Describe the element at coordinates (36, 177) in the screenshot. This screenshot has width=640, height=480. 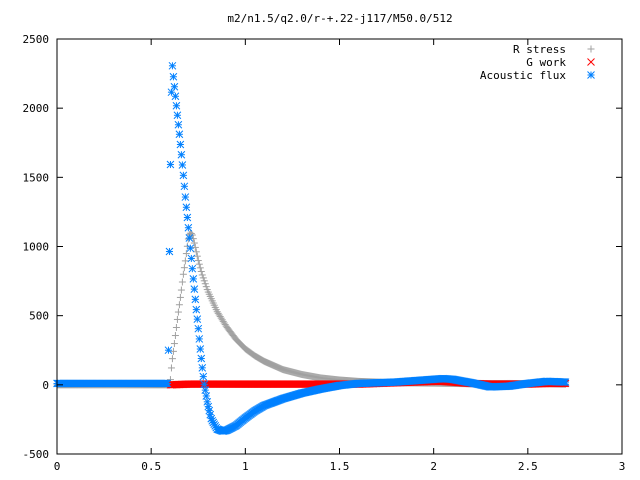
I see `y-tick-label: 1500` at that location.